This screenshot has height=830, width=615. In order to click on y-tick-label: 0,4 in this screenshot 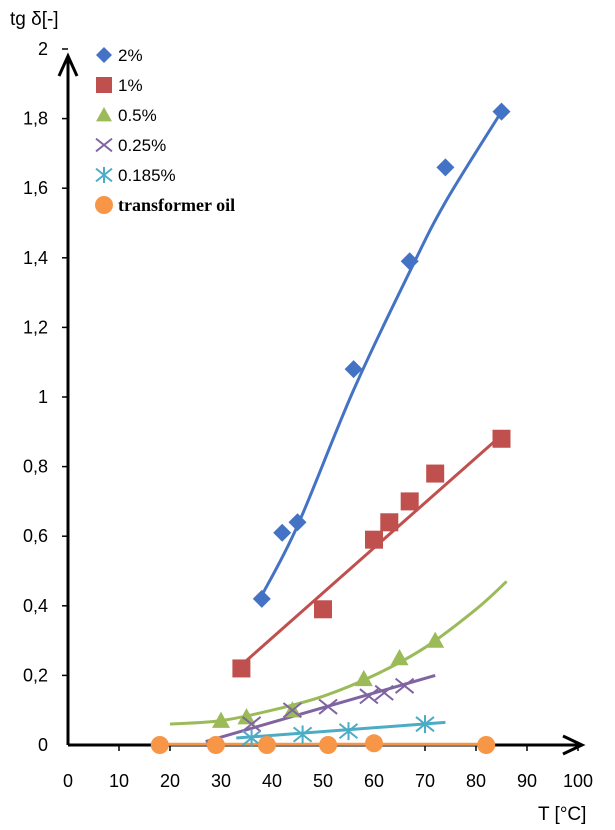, I will do `click(35, 606)`.